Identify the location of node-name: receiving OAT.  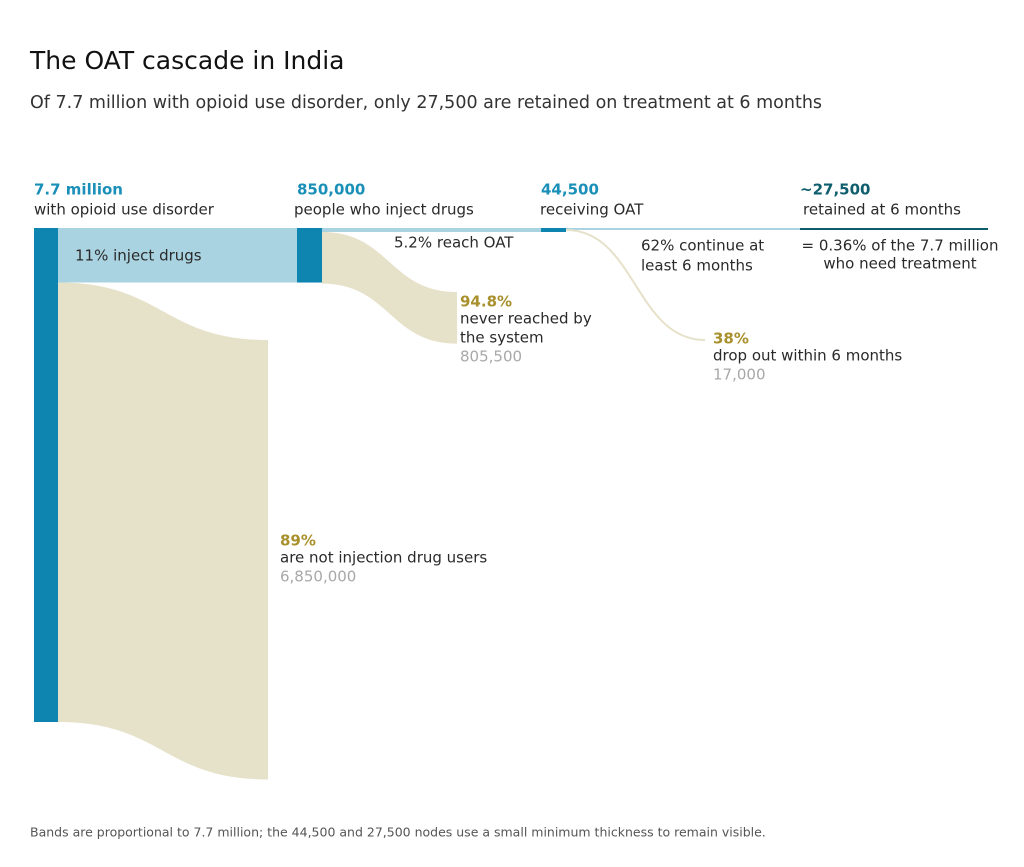
(592, 210).